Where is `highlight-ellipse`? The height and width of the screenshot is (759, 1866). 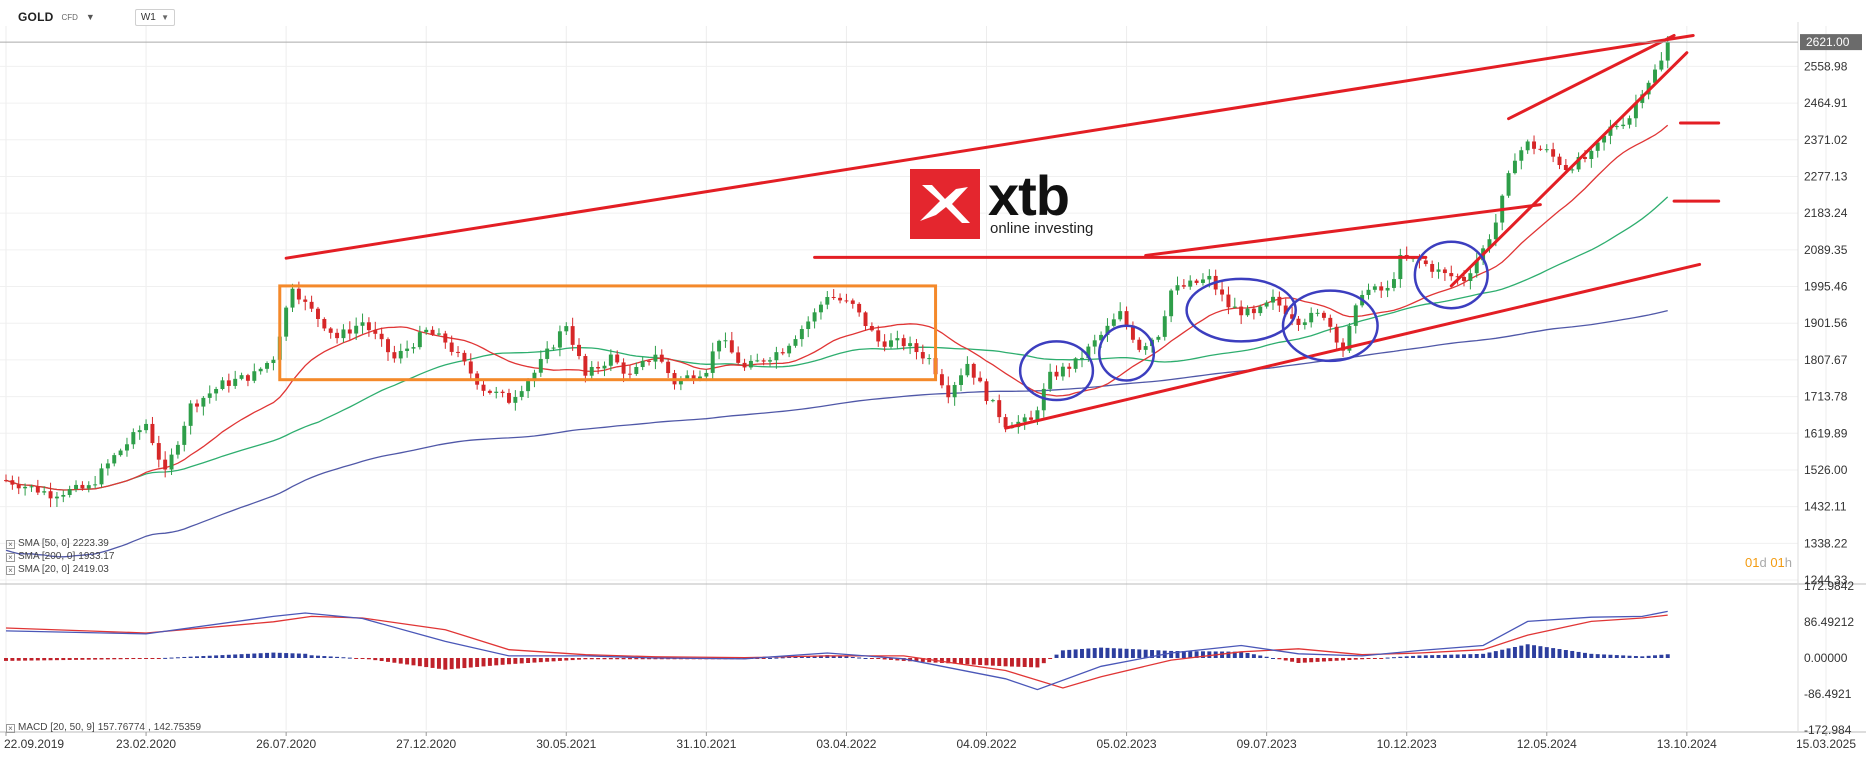 highlight-ellipse is located at coordinates (1127, 353).